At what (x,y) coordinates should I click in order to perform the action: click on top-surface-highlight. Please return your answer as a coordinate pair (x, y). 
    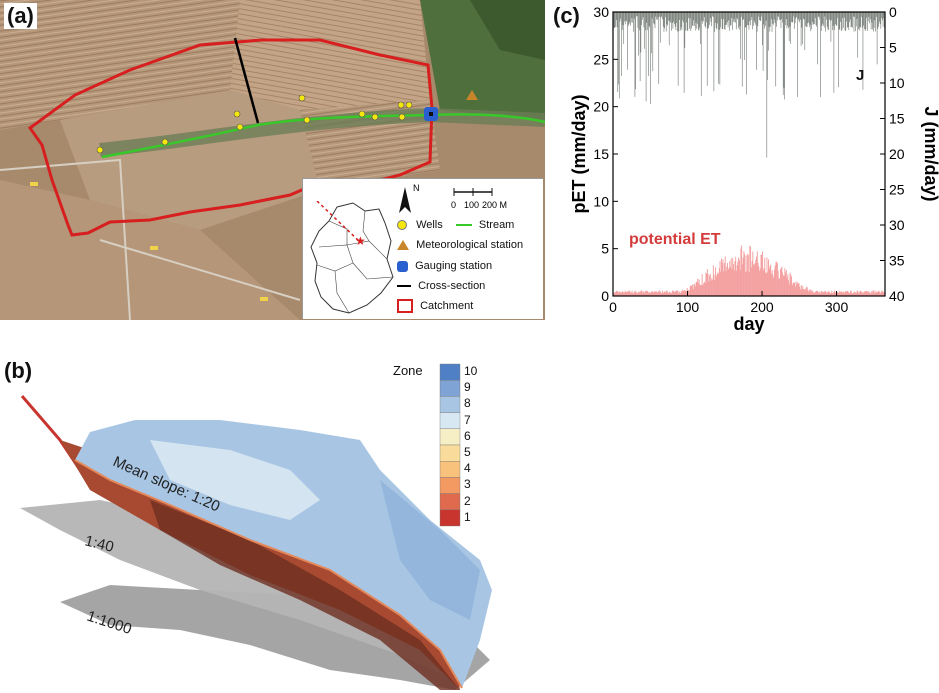
    Looking at the image, I should click on (235, 480).